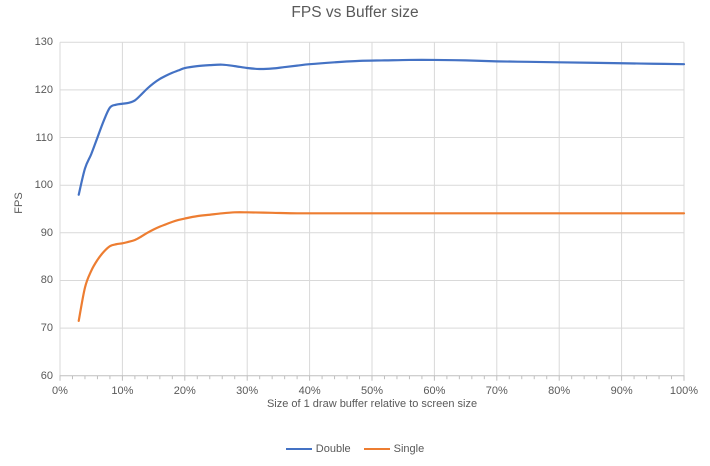 This screenshot has height=466, width=710. Describe the element at coordinates (122, 391) in the screenshot. I see `x-tick-label: 10%` at that location.